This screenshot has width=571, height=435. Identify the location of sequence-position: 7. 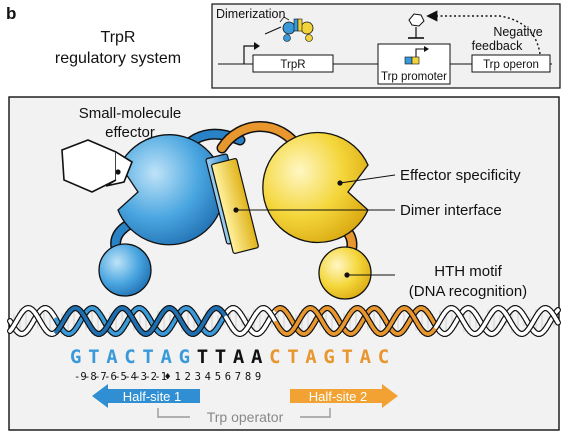
(238, 377).